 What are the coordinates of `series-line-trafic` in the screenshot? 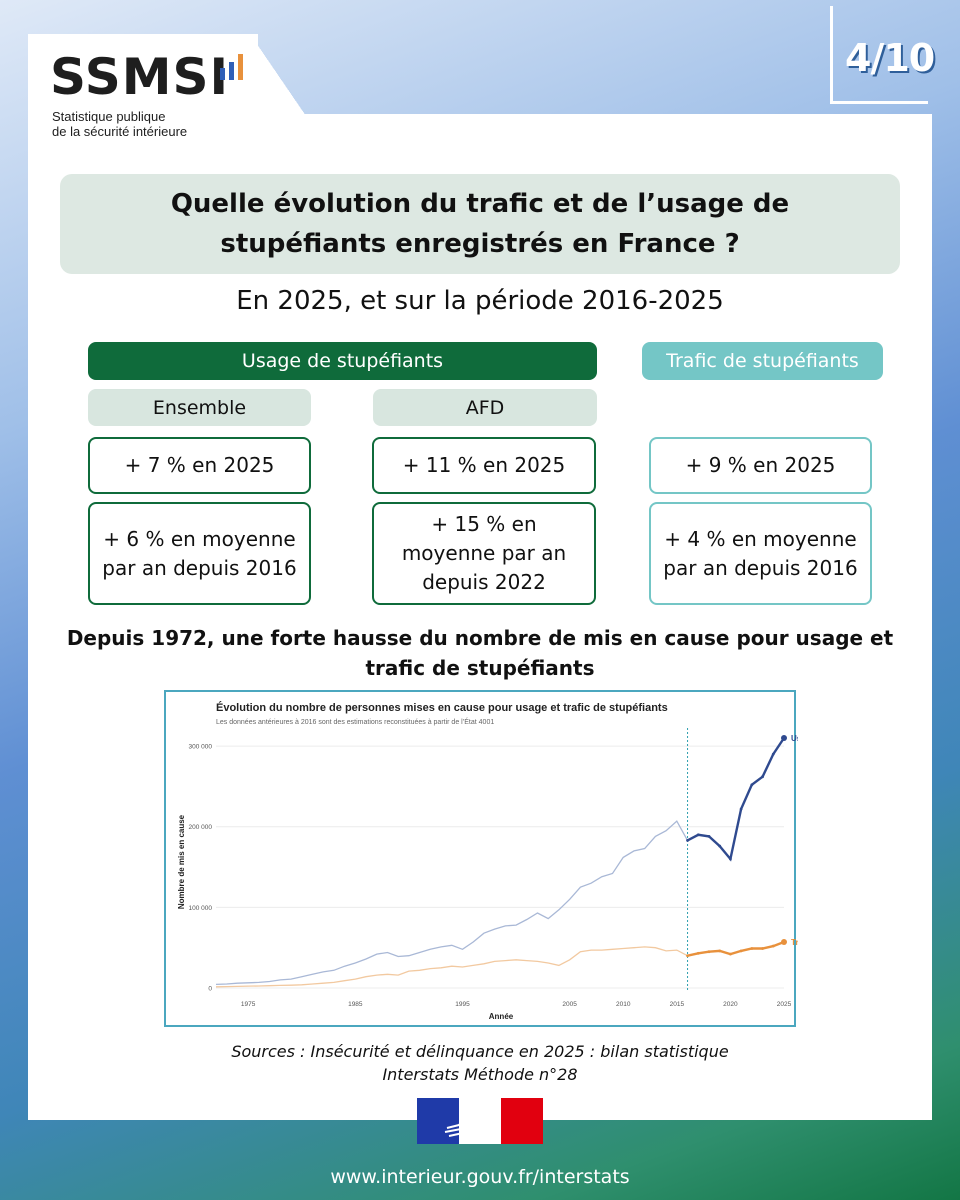 It's located at (736, 948).